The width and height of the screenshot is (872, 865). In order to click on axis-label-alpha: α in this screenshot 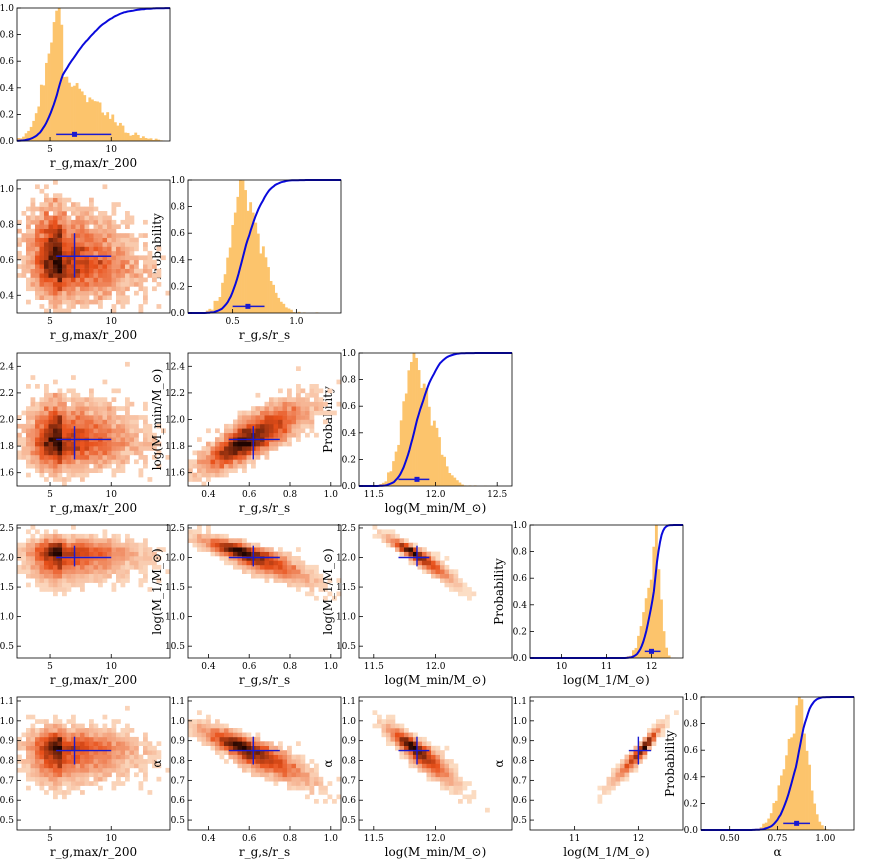, I will do `click(499, 763)`.